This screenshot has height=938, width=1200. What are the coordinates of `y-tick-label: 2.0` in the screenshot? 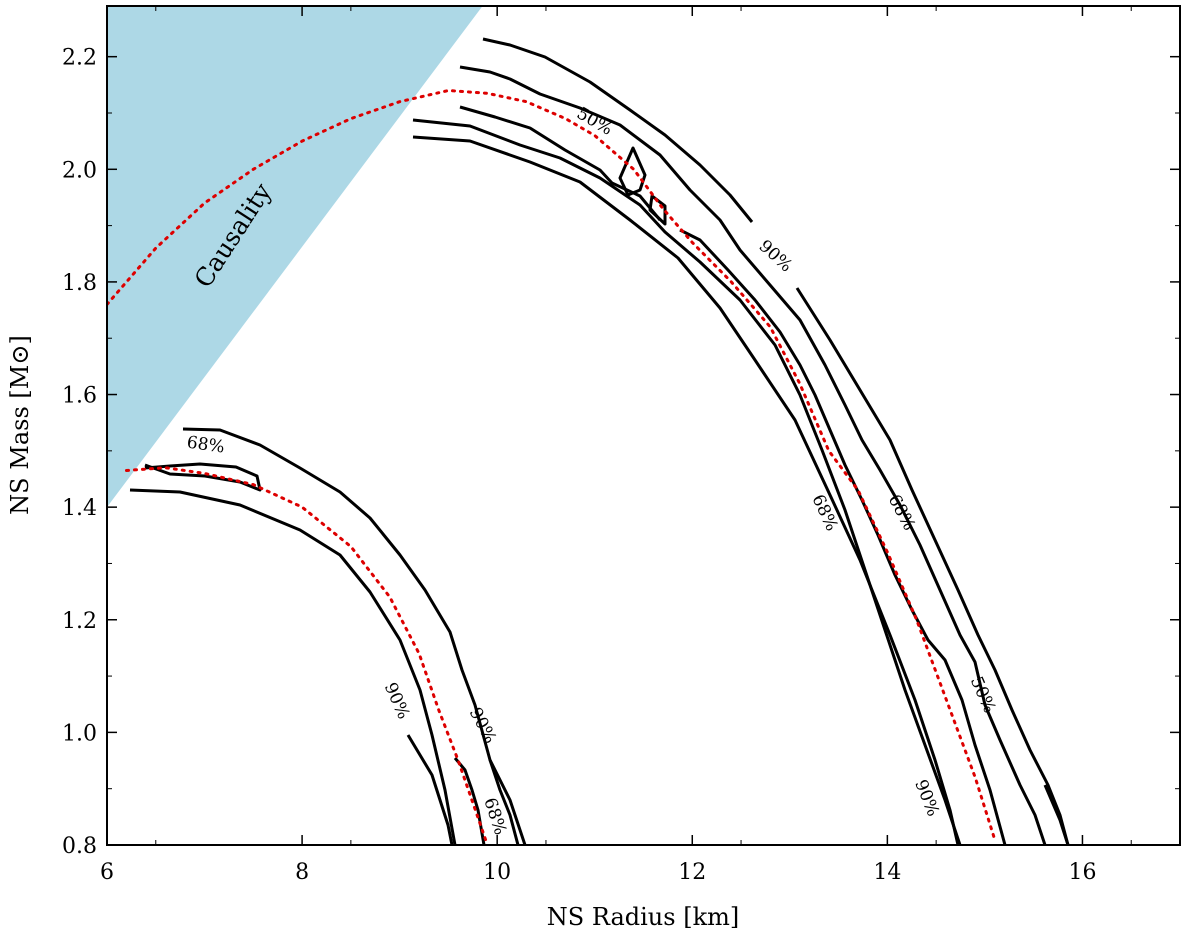 It's located at (79, 170).